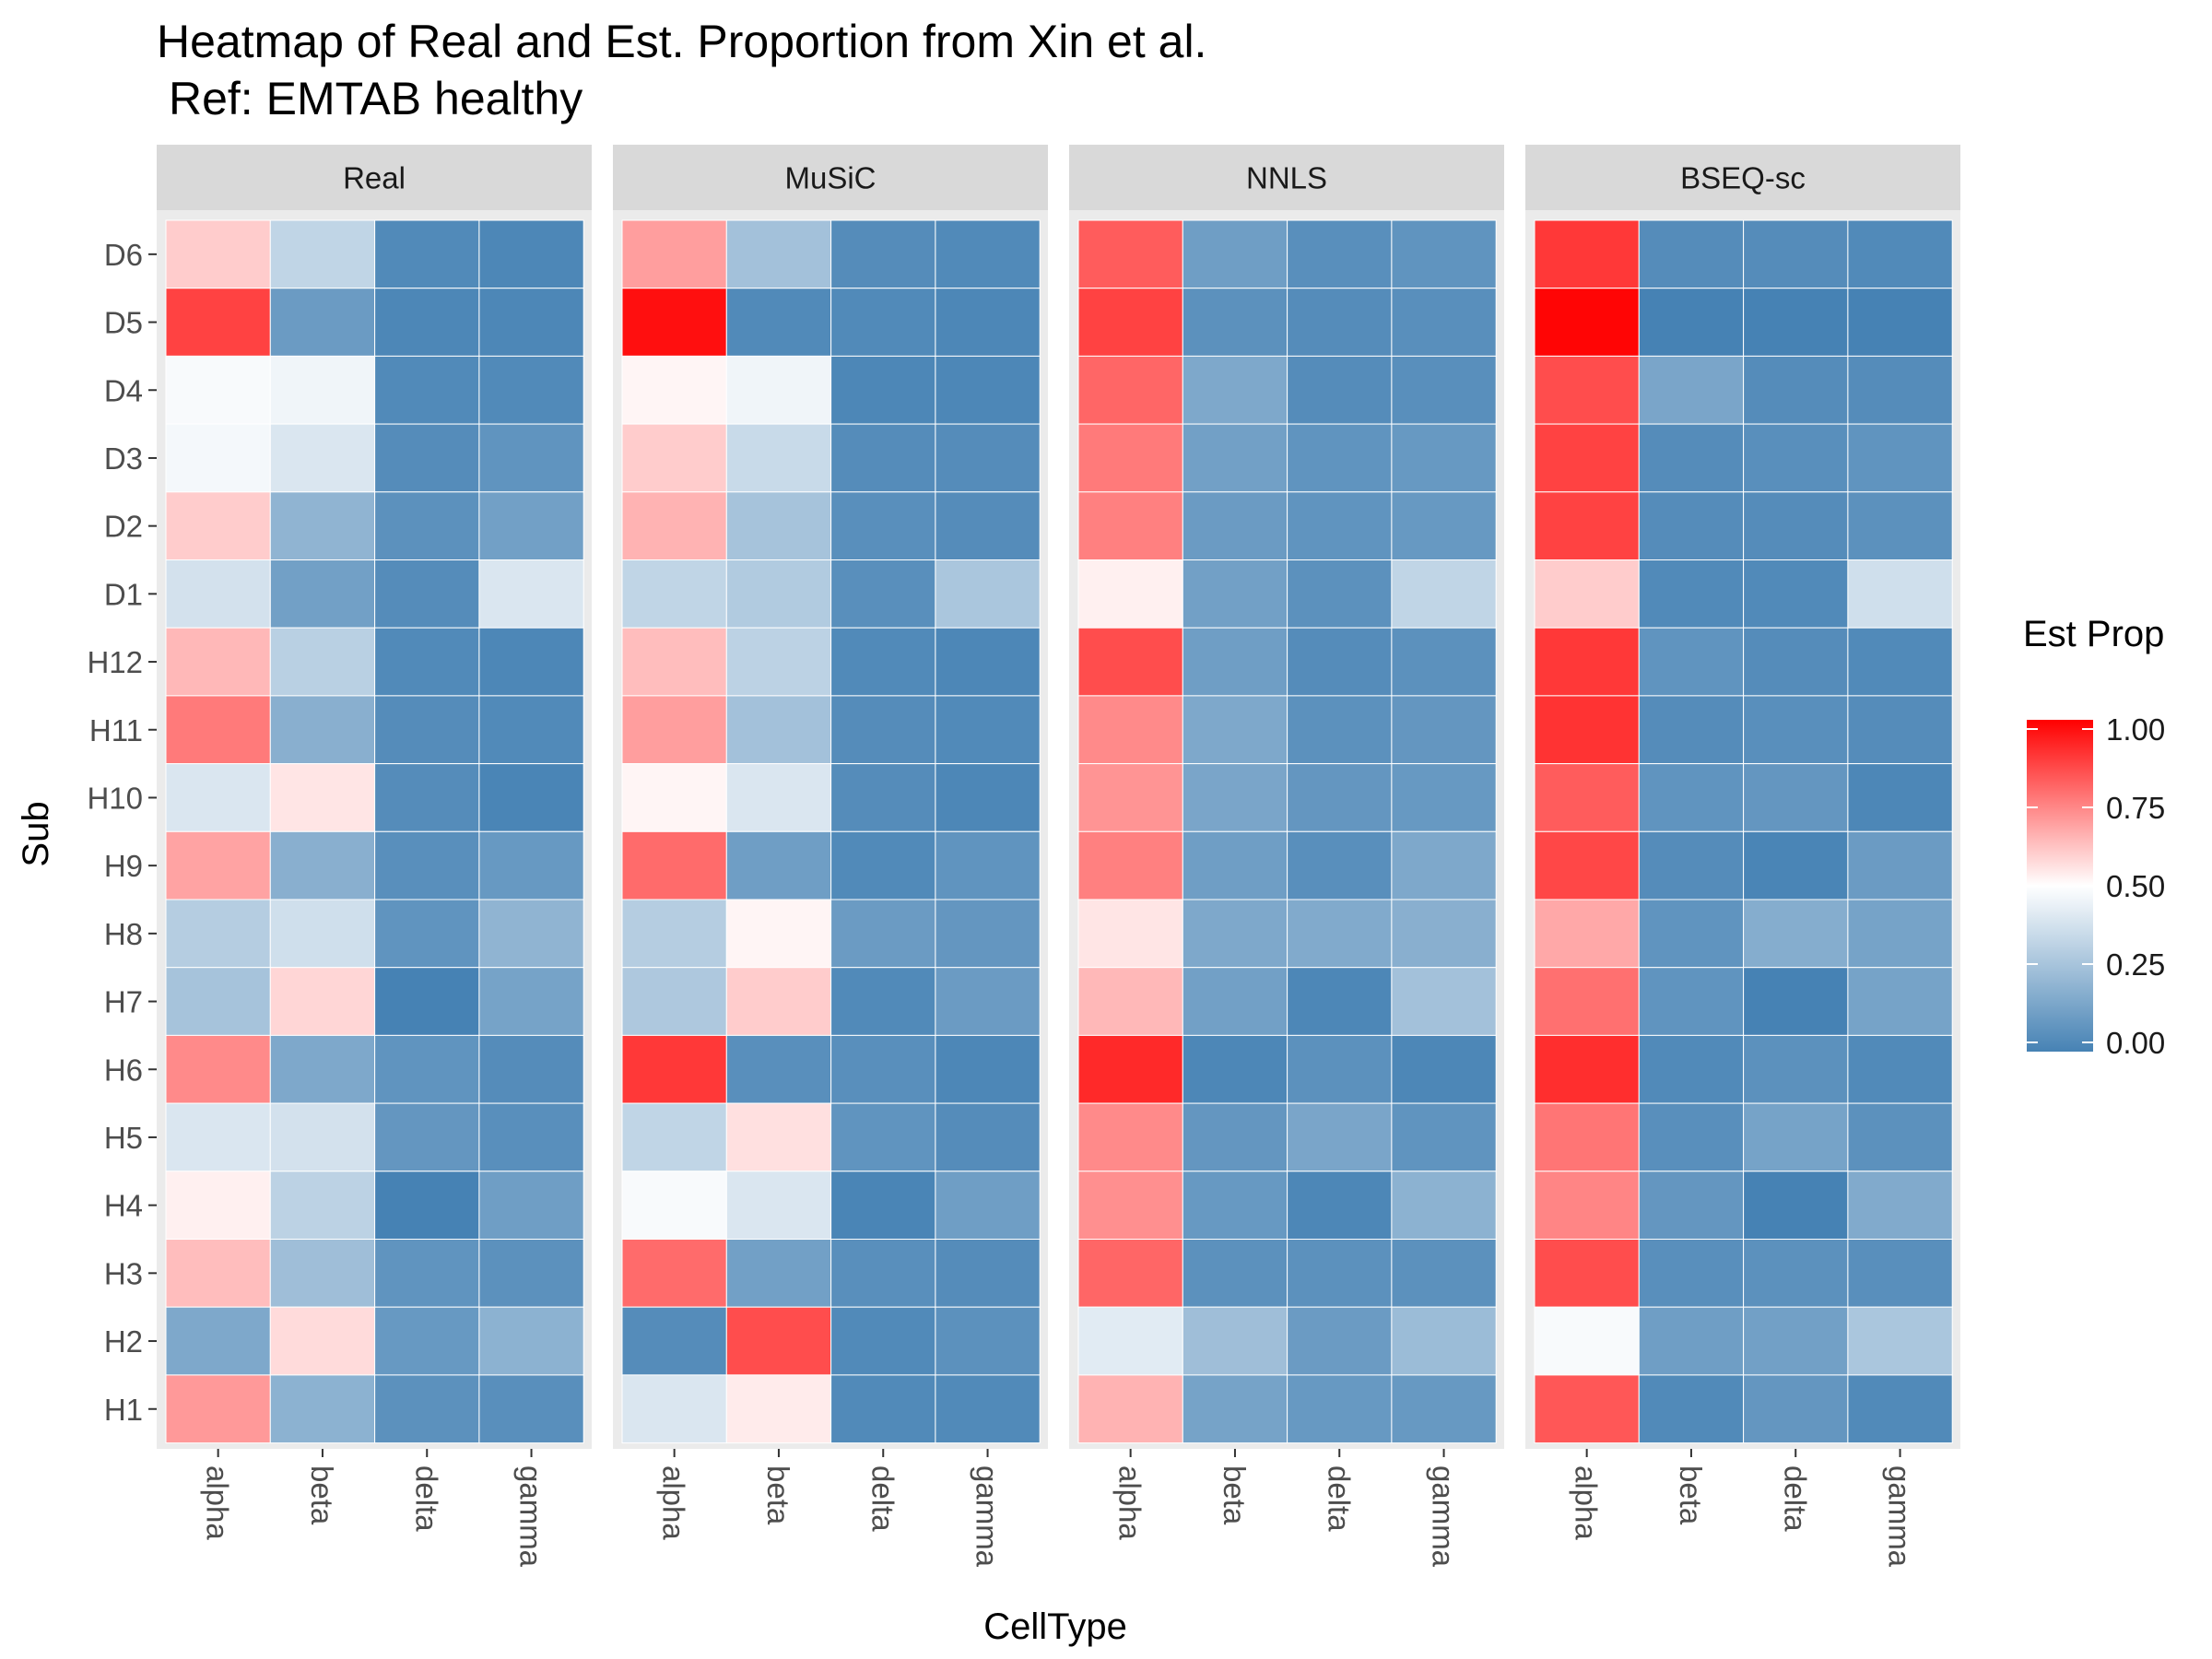  Describe the element at coordinates (116, 730) in the screenshot. I see `y-tick-label: H11` at that location.